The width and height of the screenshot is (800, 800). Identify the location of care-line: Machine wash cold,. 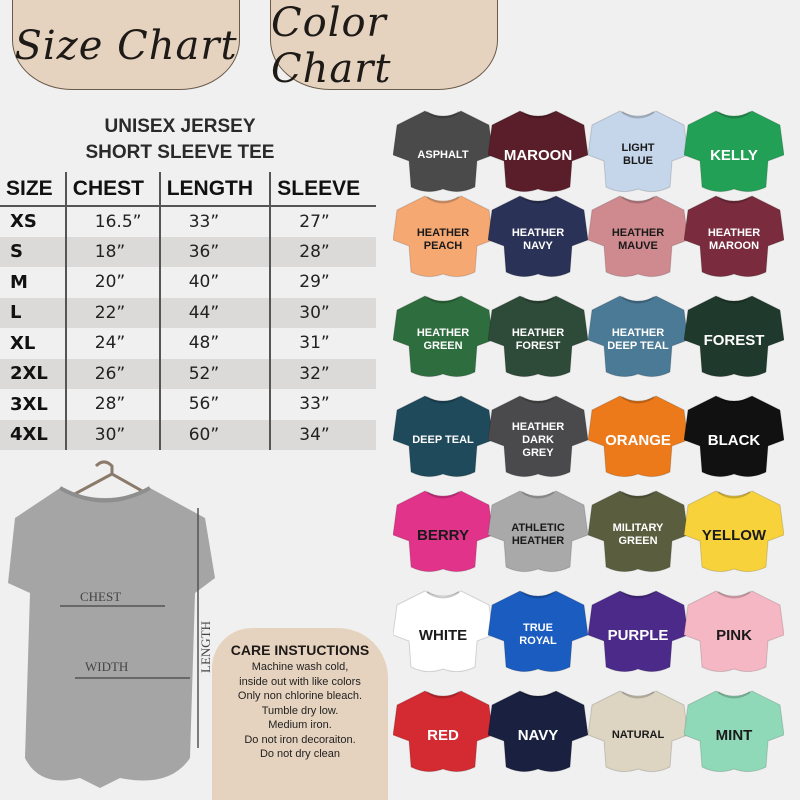
(300, 667).